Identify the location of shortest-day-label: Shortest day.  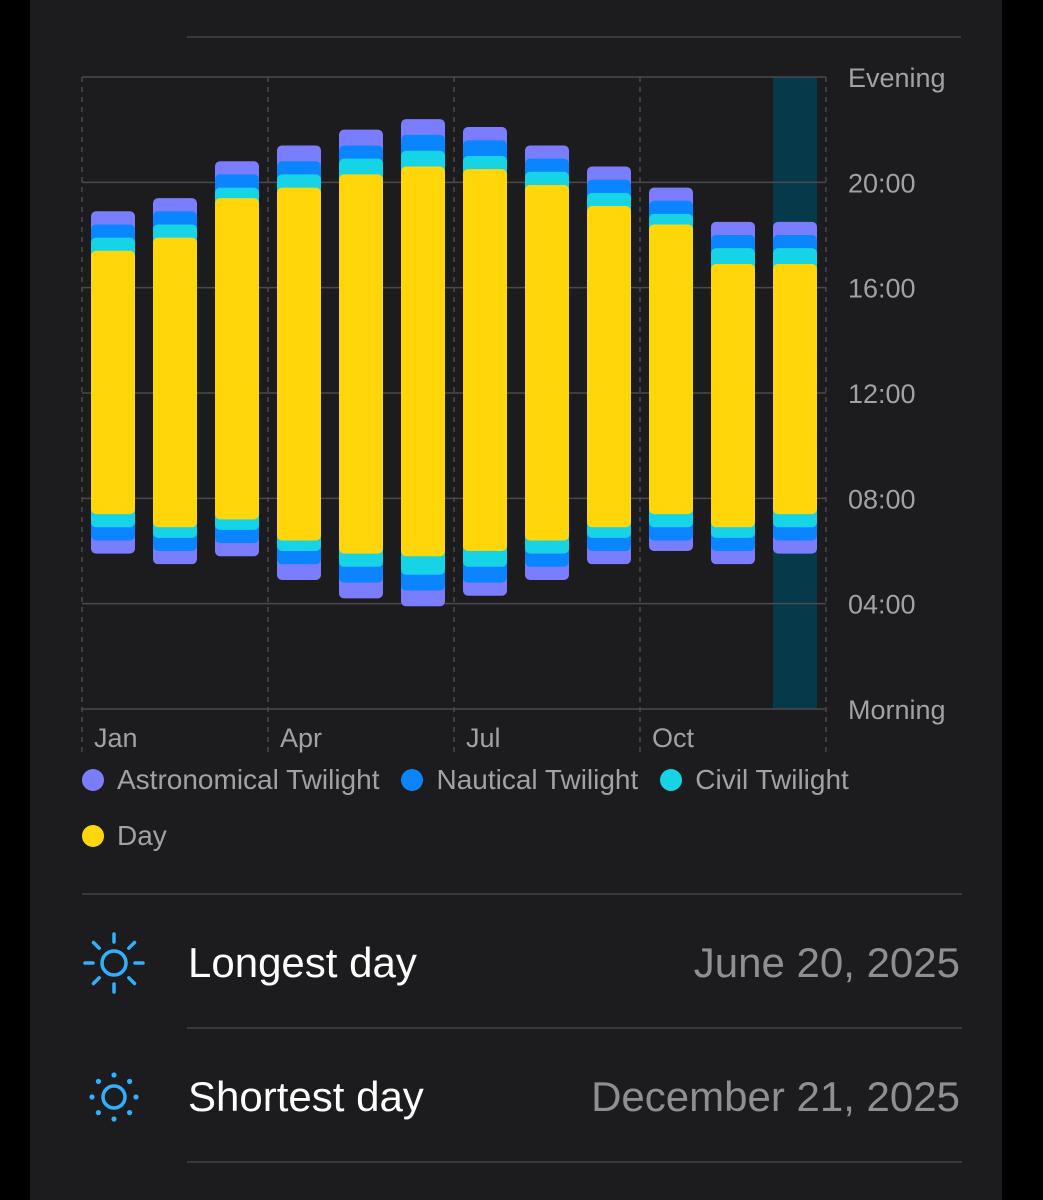
(306, 1096).